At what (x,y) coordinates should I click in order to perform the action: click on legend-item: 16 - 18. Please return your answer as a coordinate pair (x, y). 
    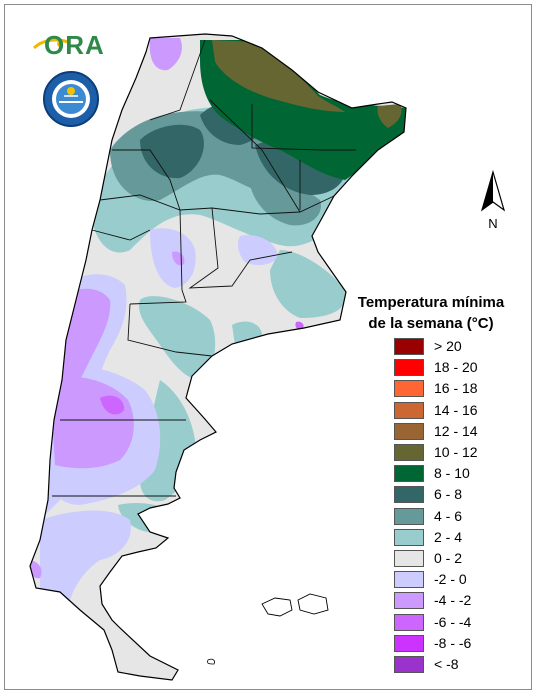
    Looking at the image, I should click on (454, 389).